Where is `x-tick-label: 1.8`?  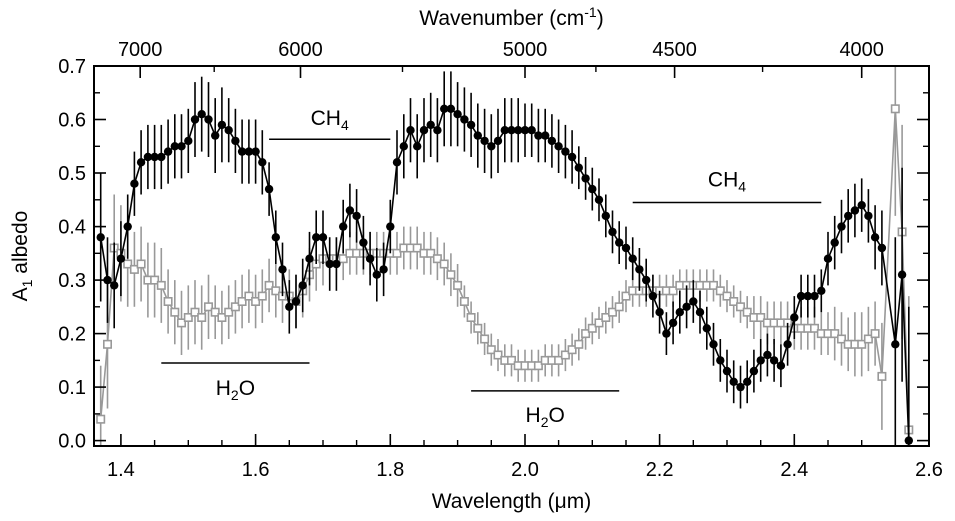 x-tick-label: 1.8 is located at coordinates (390, 470).